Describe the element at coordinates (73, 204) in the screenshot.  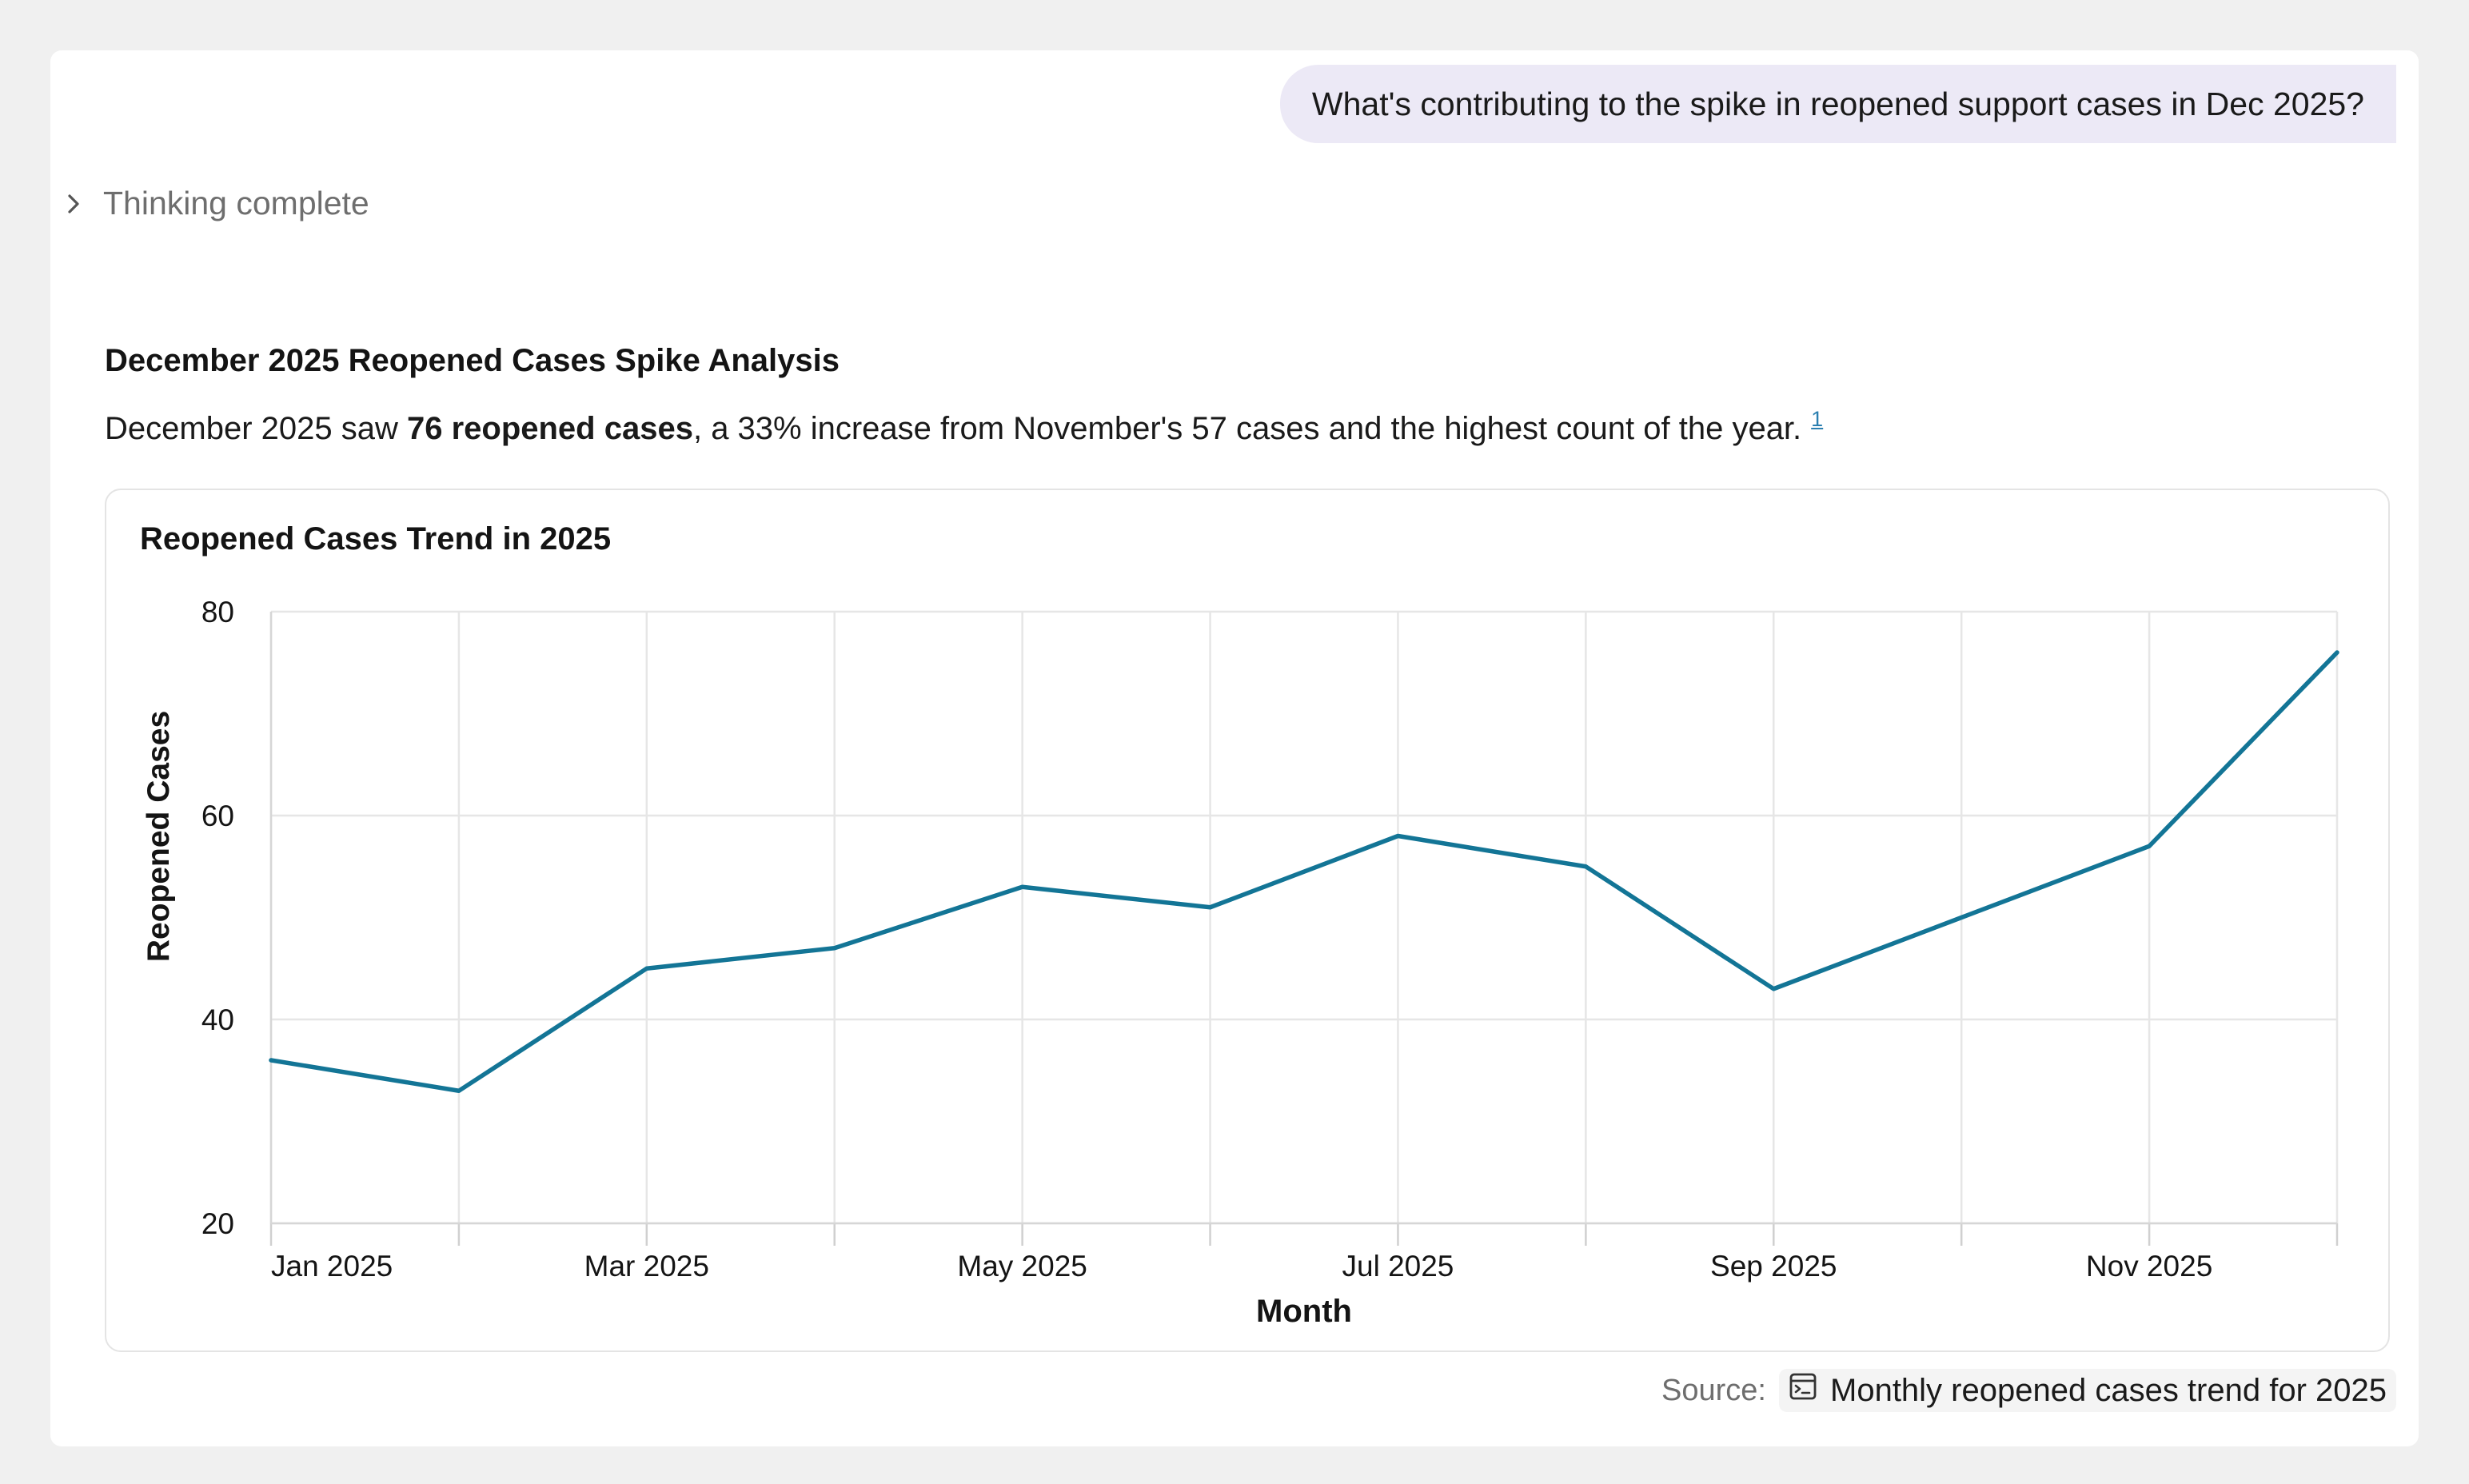
I see `chevron-right-icon` at that location.